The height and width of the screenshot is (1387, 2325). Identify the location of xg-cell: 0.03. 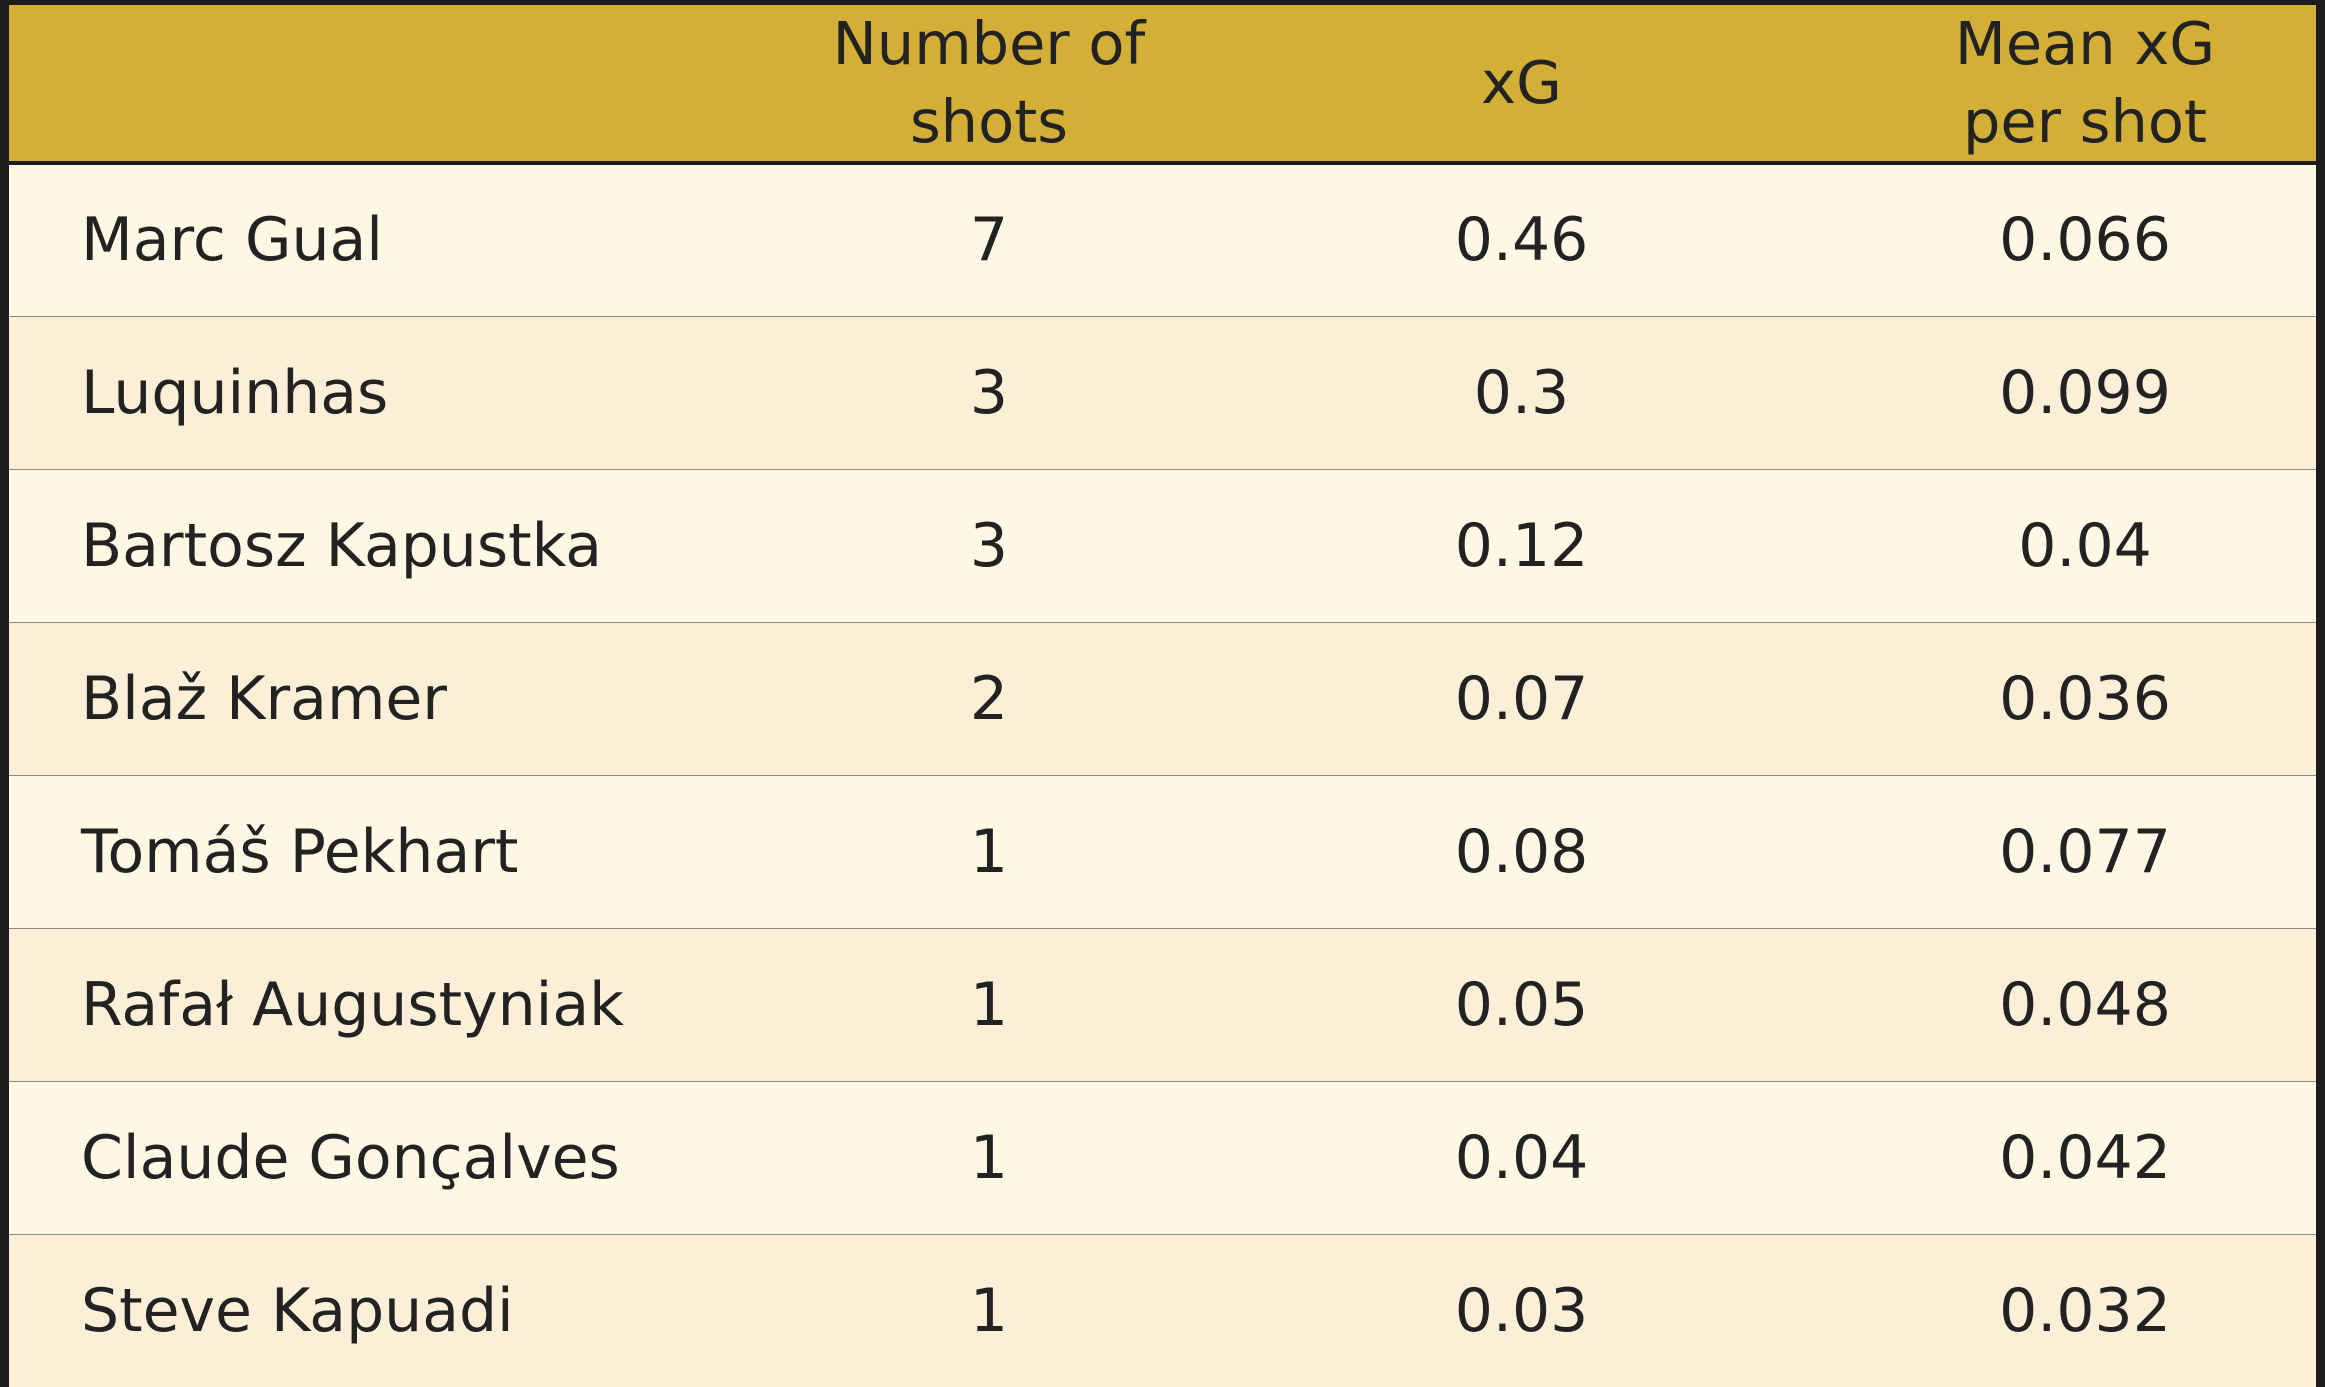
(1521, 1310).